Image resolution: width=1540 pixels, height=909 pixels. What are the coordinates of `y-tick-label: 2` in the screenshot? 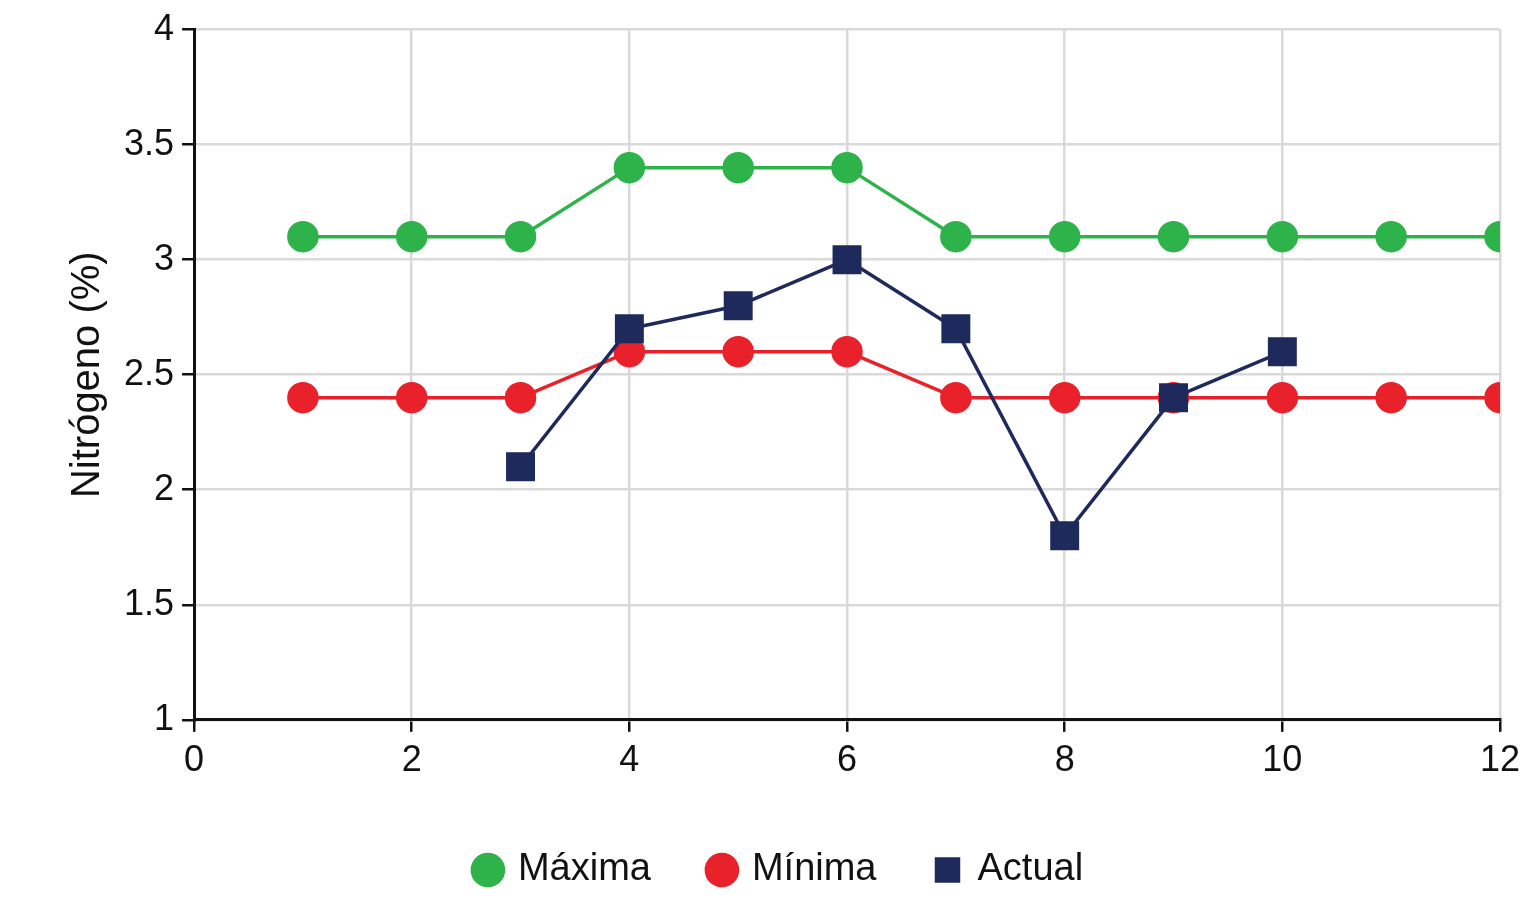 It's located at (164, 487).